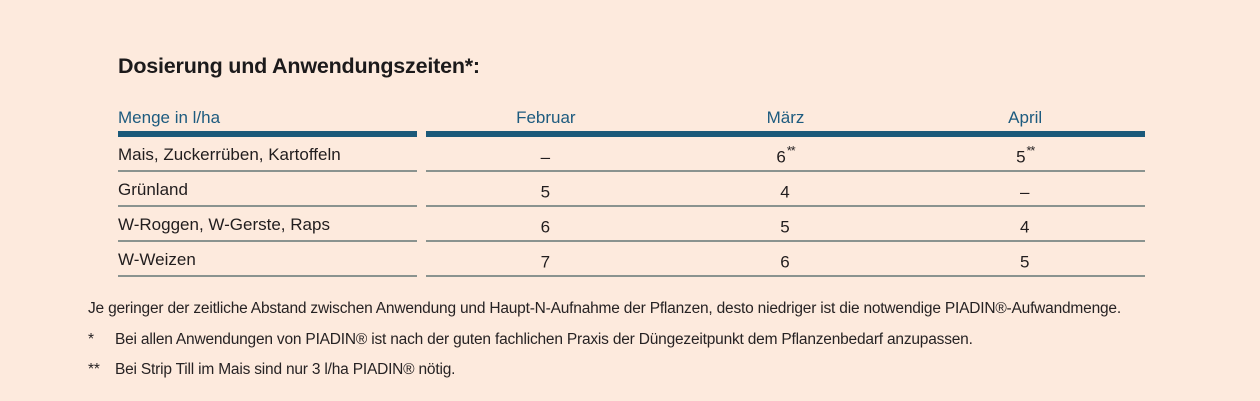  Describe the element at coordinates (267, 122) in the screenshot. I see `column-header-amount: Menge in l/ha` at that location.